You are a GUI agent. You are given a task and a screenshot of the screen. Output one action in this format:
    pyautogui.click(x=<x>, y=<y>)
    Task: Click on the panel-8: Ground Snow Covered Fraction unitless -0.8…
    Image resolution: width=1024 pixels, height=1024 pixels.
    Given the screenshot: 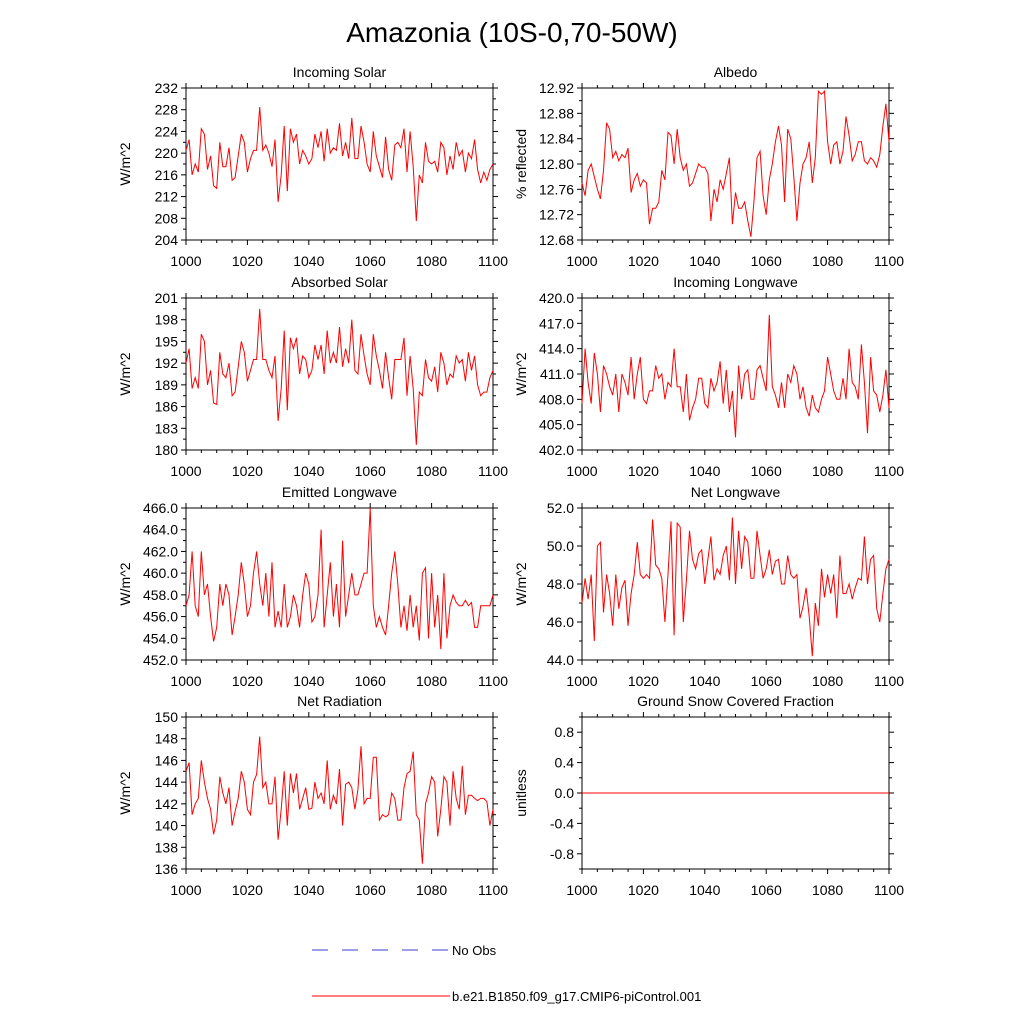 What is the action you would take?
    pyautogui.click(x=708, y=795)
    